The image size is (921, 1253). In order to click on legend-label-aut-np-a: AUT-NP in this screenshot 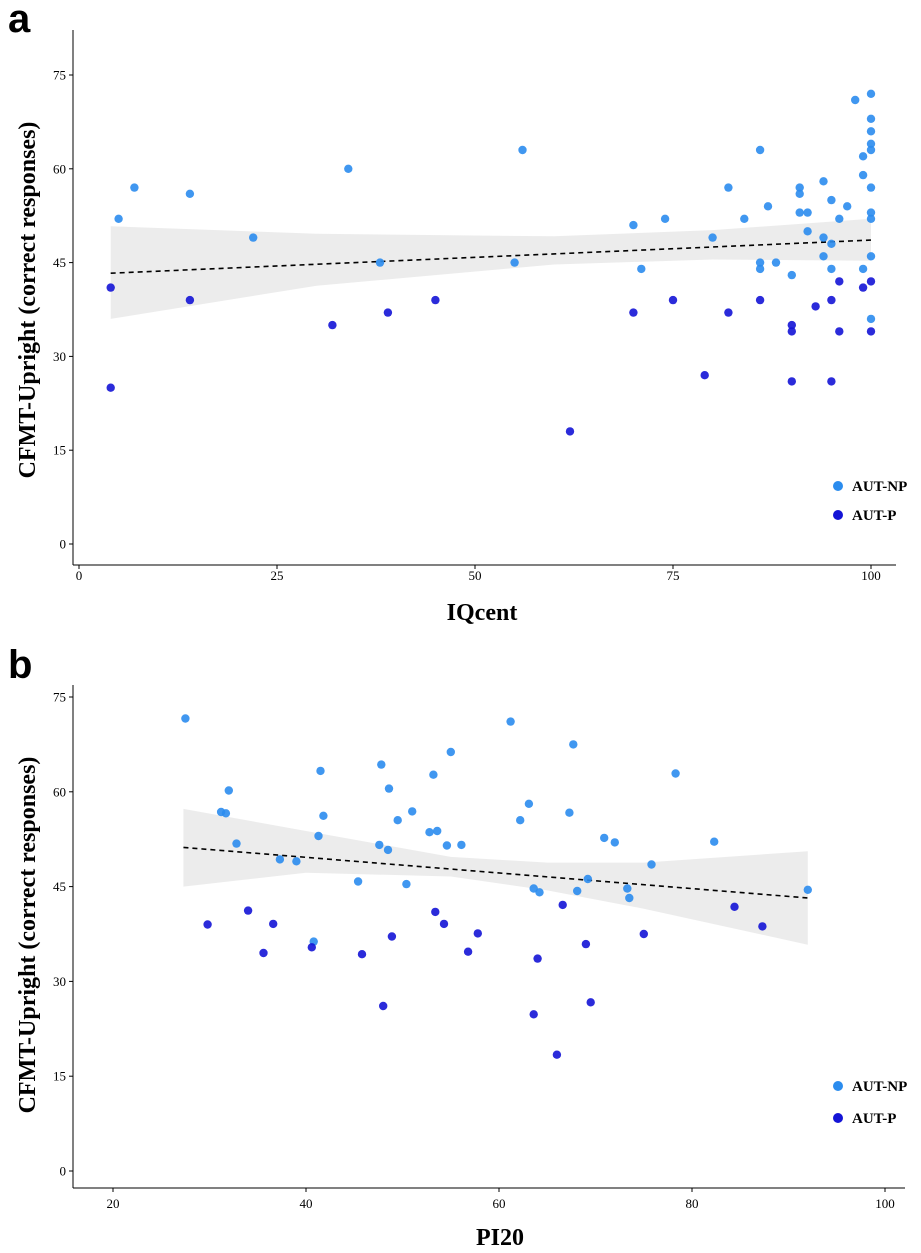, I will do `click(879, 487)`.